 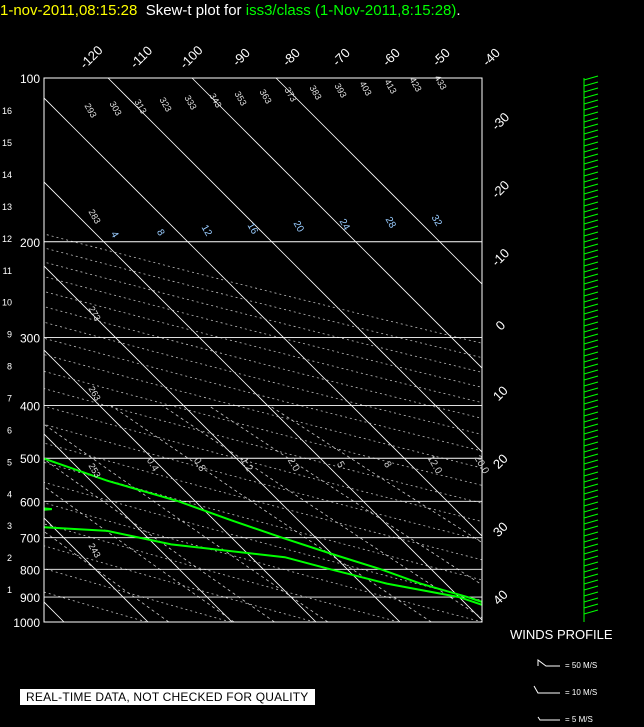 What do you see at coordinates (581, 692) in the screenshot?
I see `wind-legend-10: = 10 M/S` at bounding box center [581, 692].